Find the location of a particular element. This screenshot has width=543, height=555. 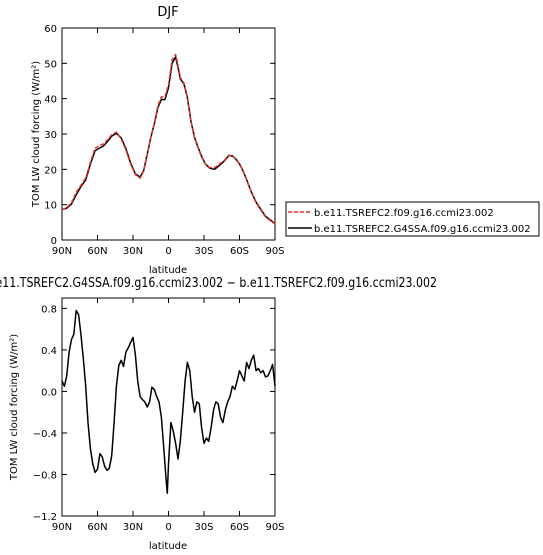

bottom-x-tick-label: 60N is located at coordinates (97, 527).